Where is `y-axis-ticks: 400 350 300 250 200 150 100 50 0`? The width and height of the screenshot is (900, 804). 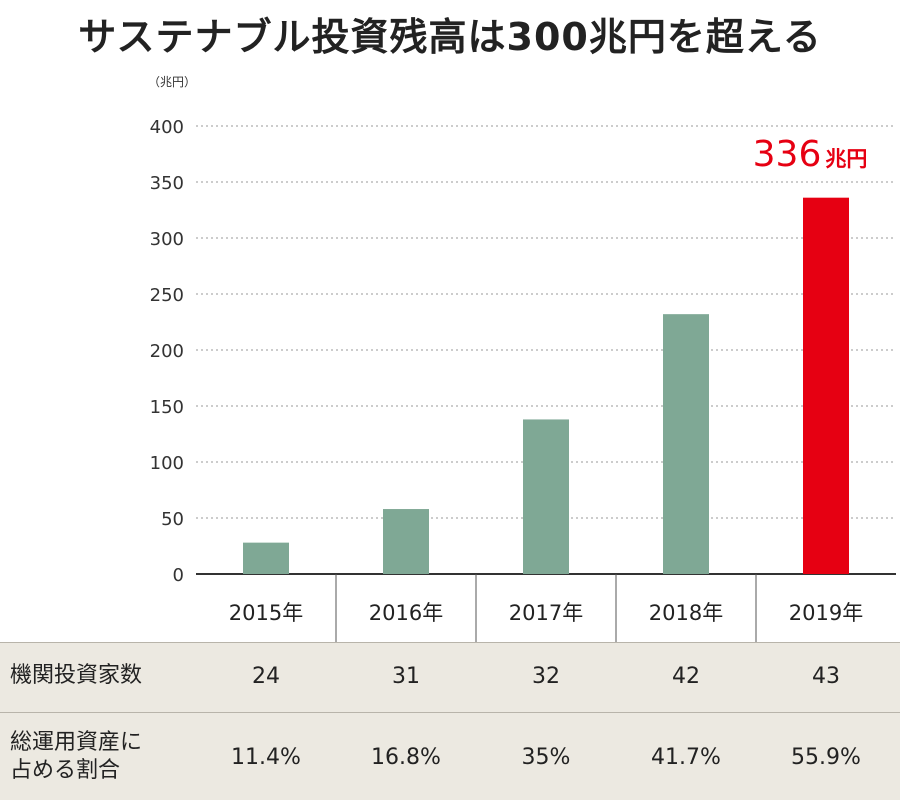
y-axis-ticks: 400 350 300 250 200 150 100 50 0 is located at coordinates (167, 351).